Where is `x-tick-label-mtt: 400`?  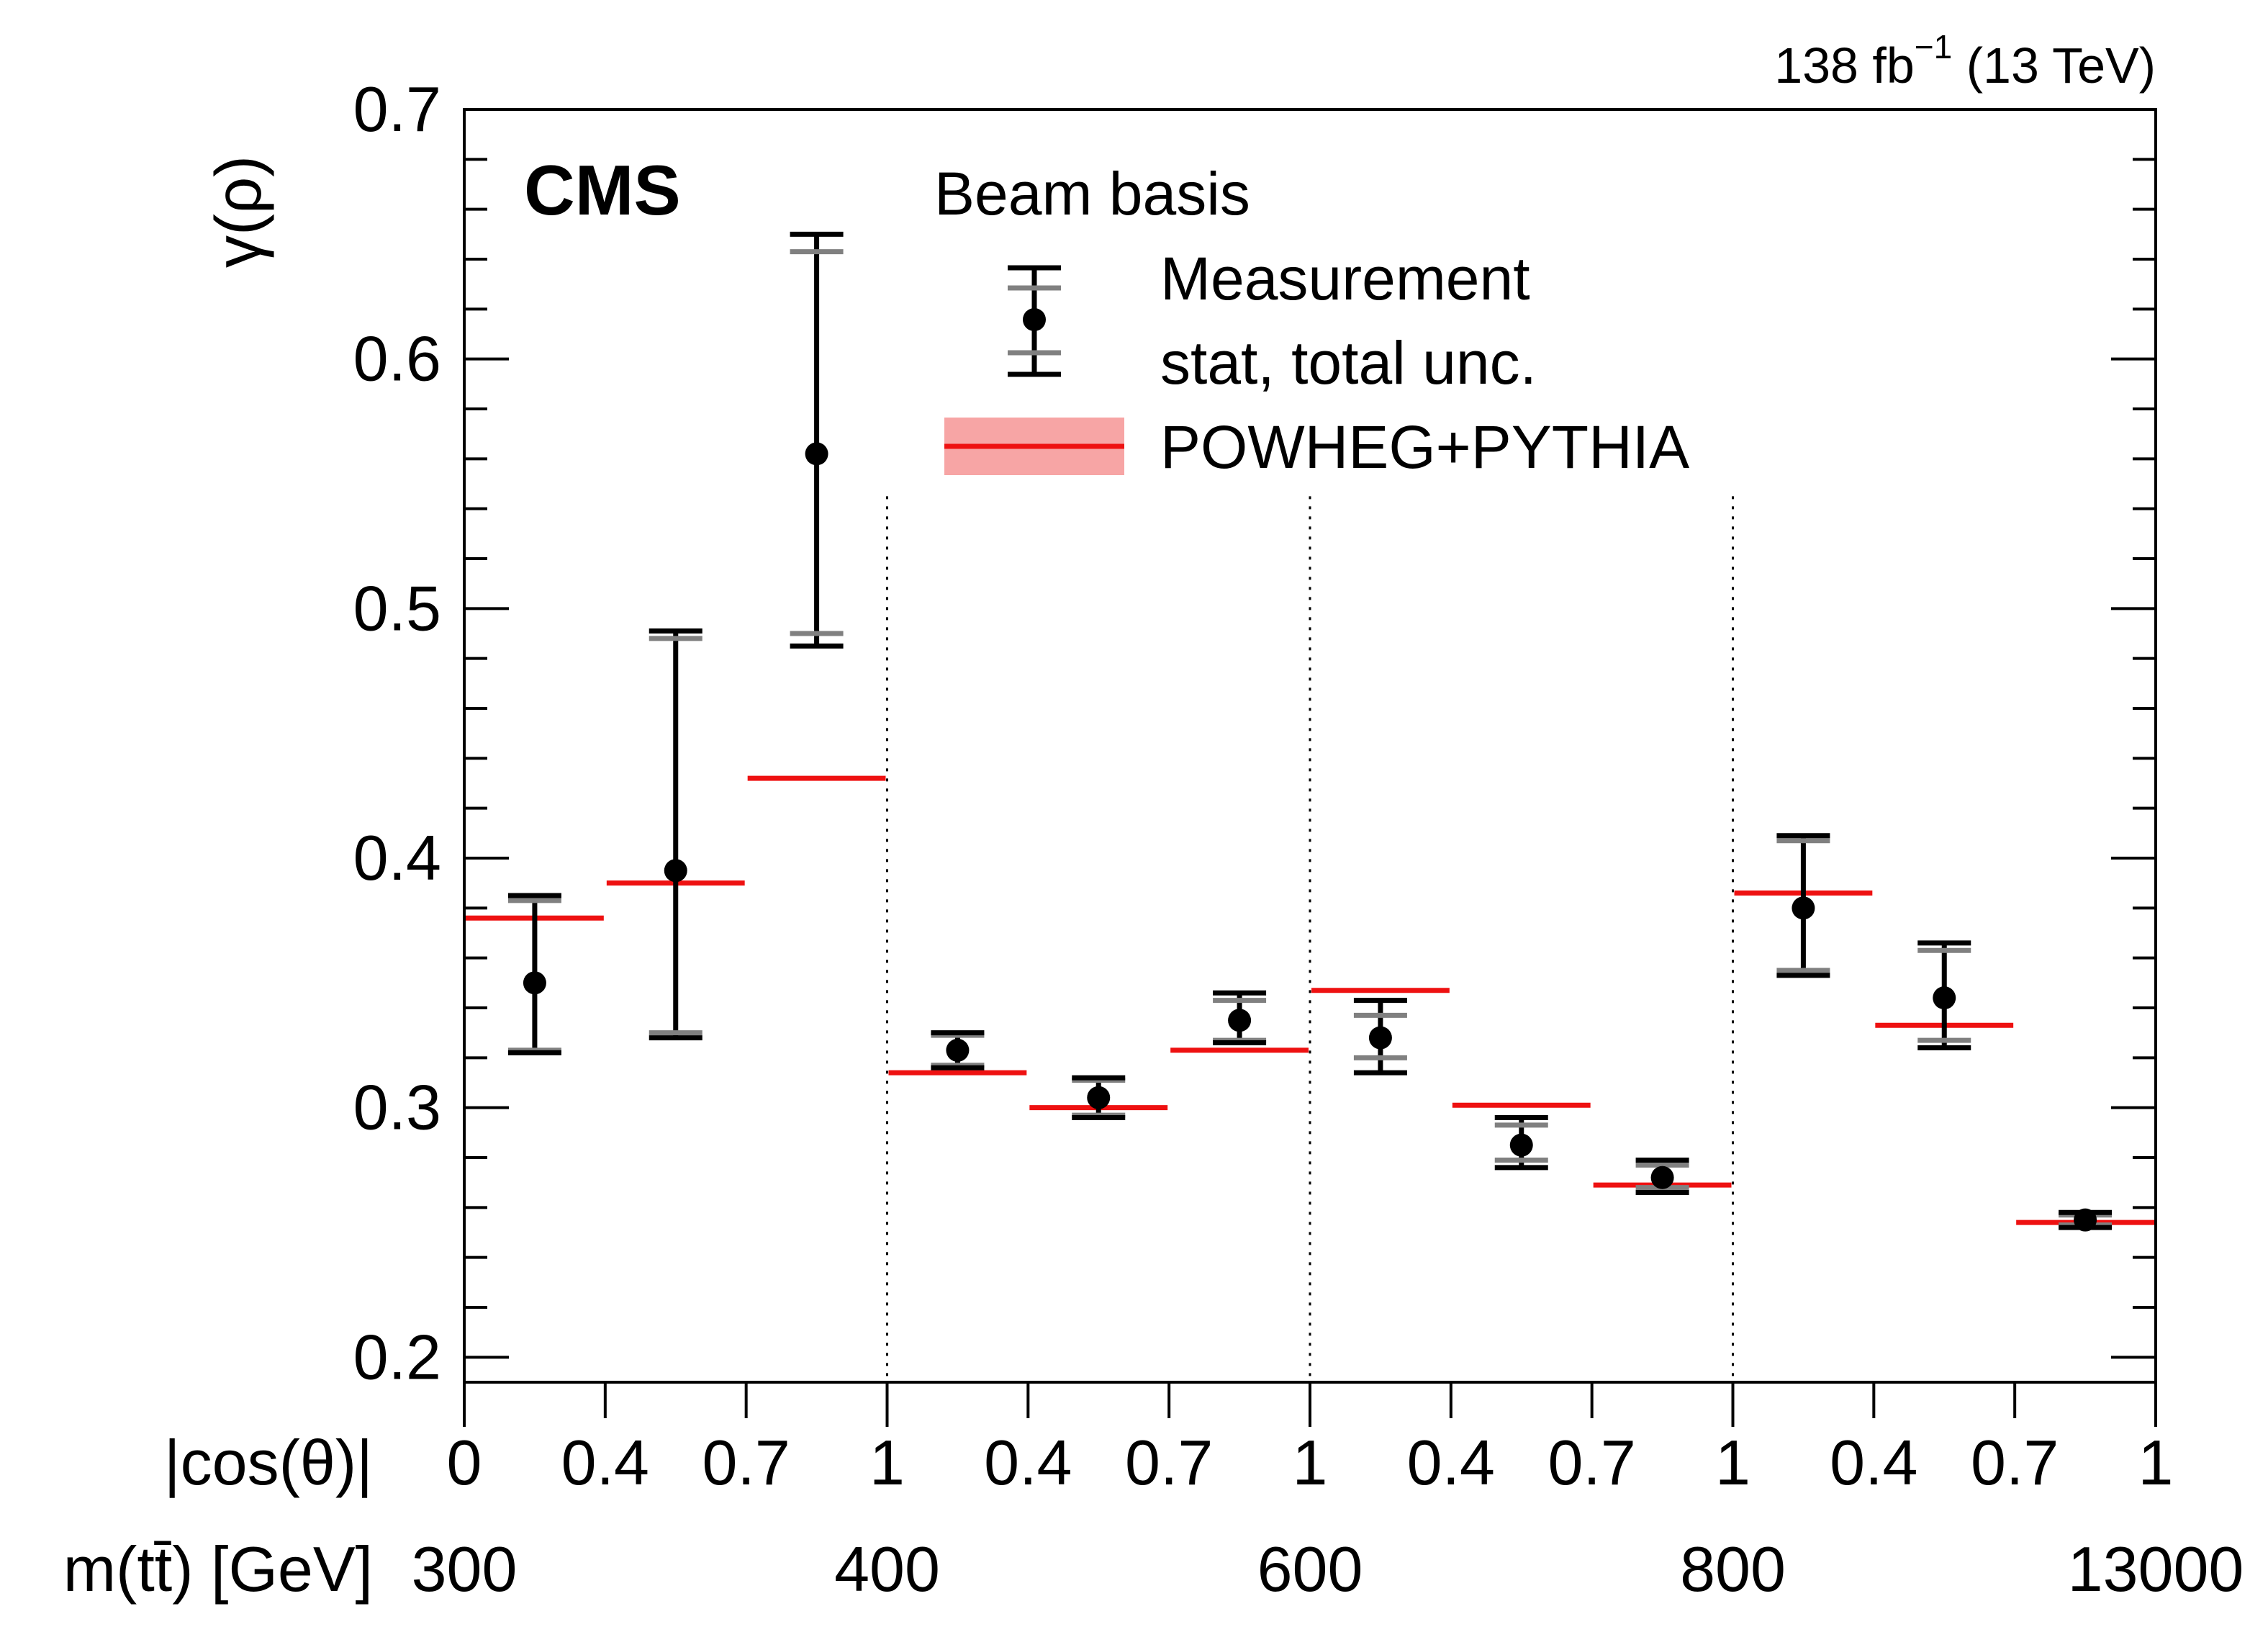 x-tick-label-mtt: 400 is located at coordinates (887, 1569).